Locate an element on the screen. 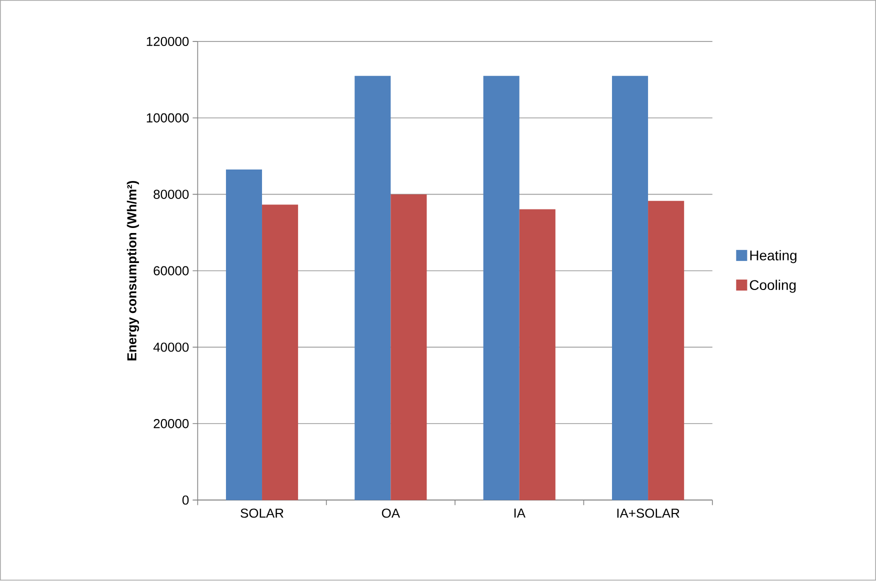  x-tick-label: IA is located at coordinates (520, 513).